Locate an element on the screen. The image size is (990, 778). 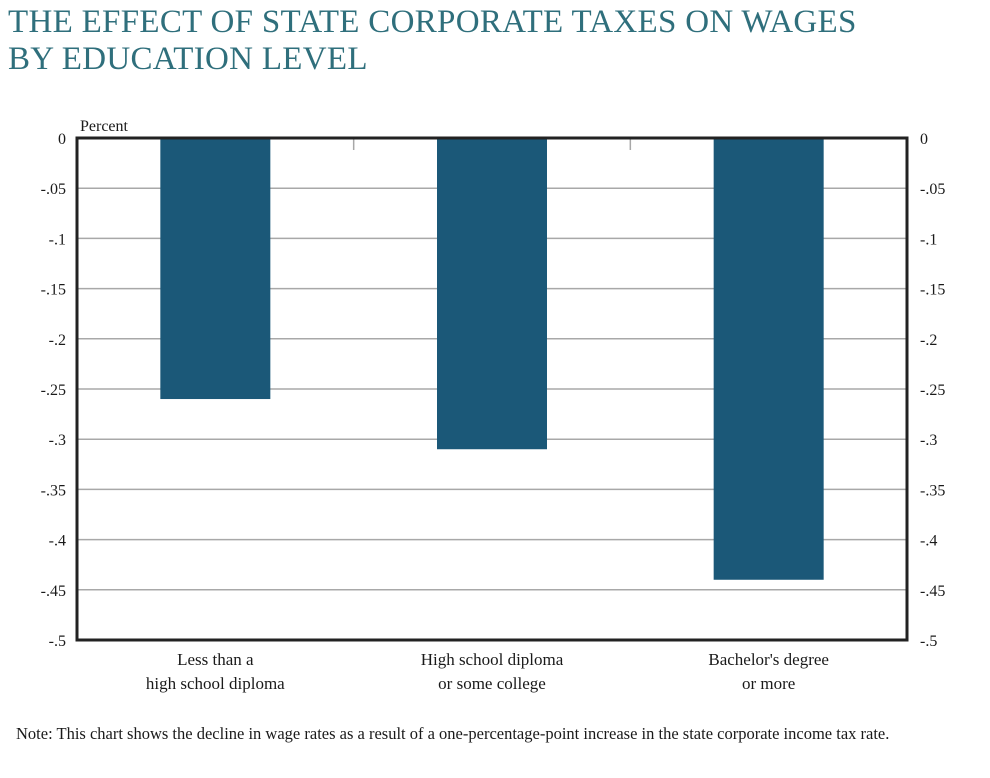
right-y-tick-labels: 0 -.05 -.1 -.15 -.2 -.25 -.3 -.35 -.4 -.45 -.5 is located at coordinates (932, 390).